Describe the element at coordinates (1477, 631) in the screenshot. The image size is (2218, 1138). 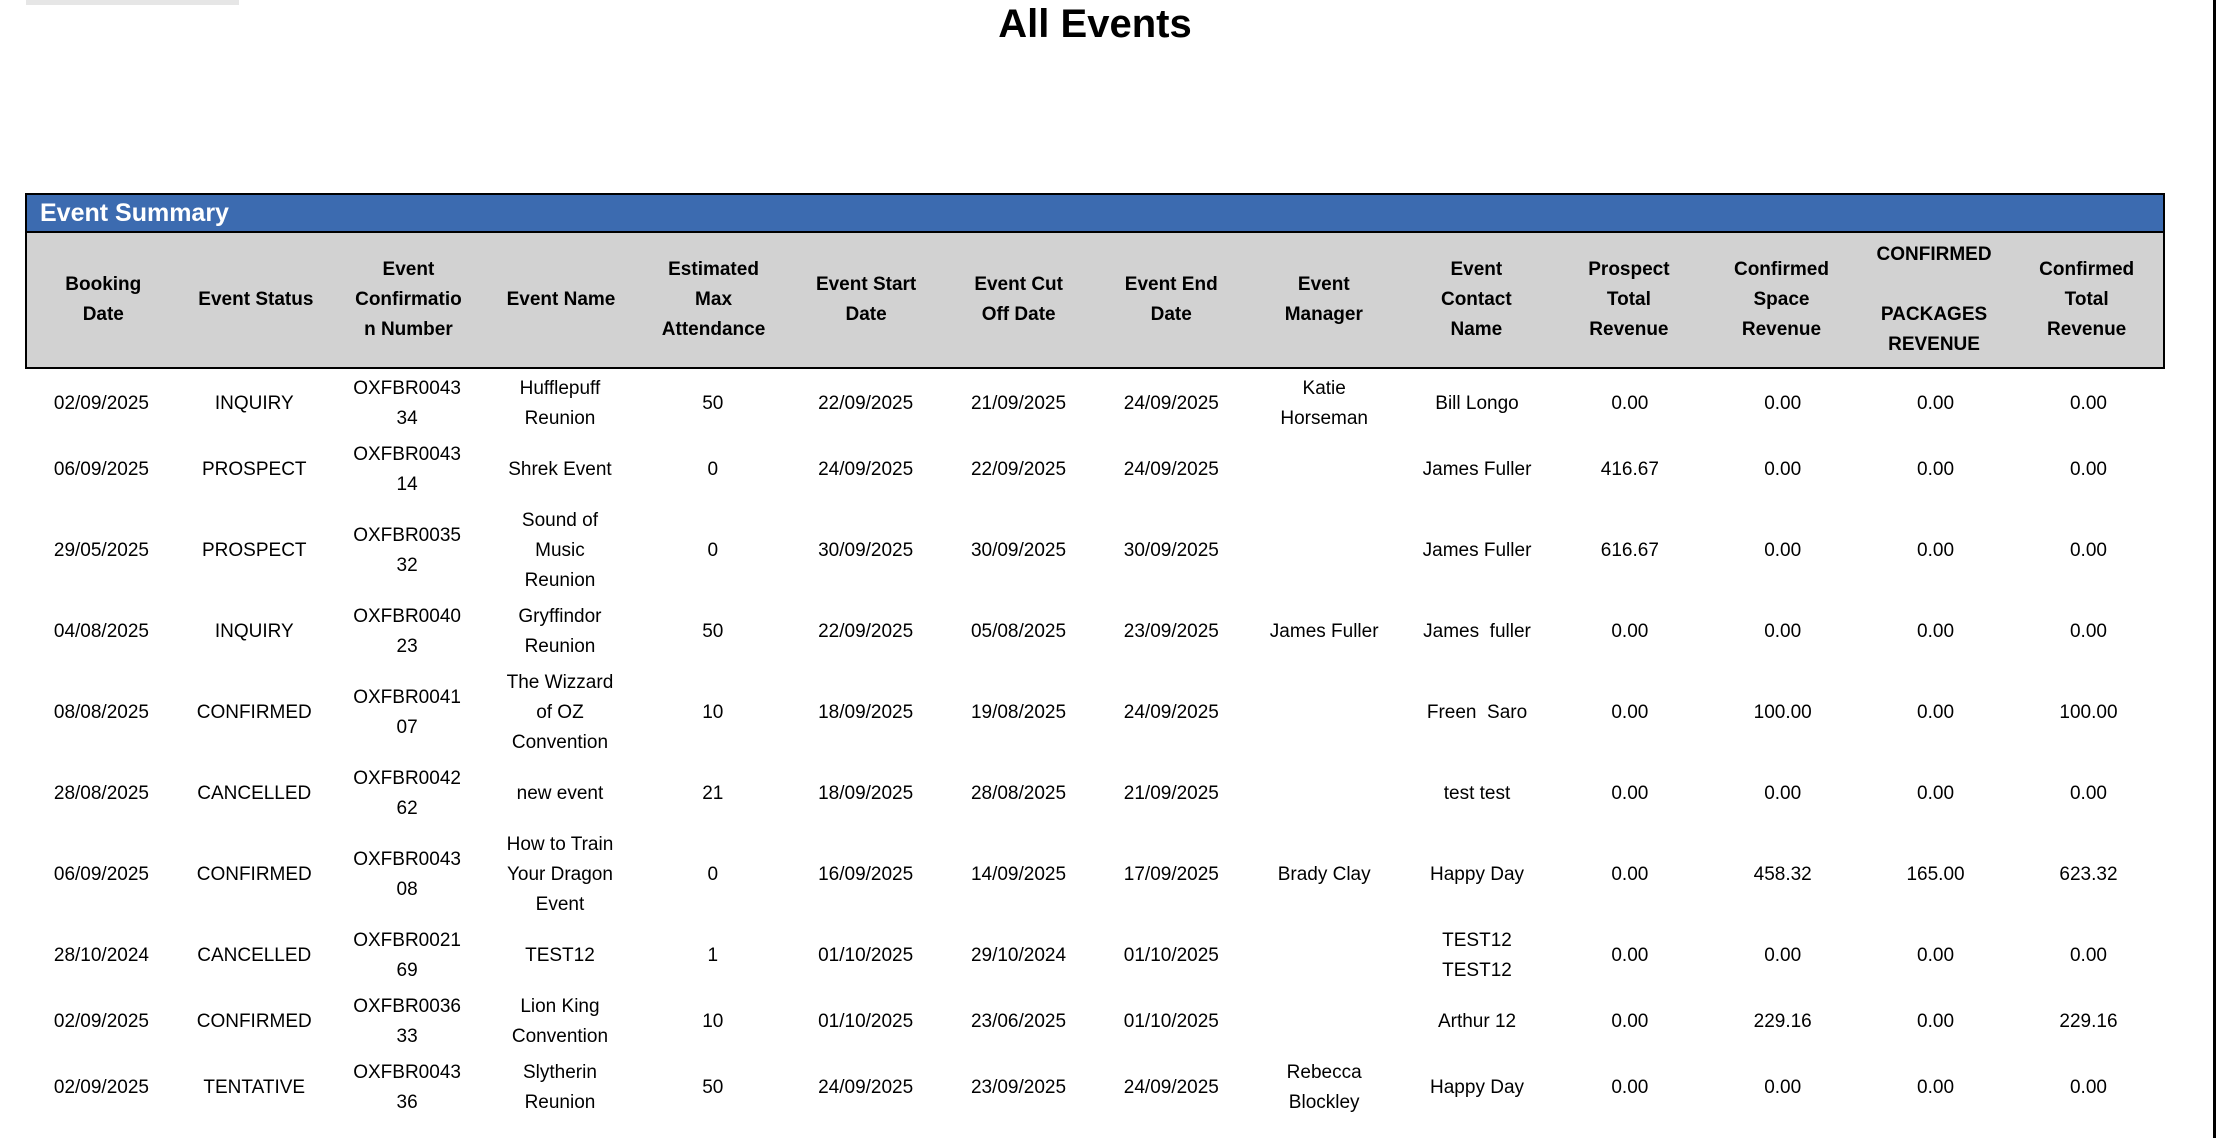
I see `table-cell: James fuller` at that location.